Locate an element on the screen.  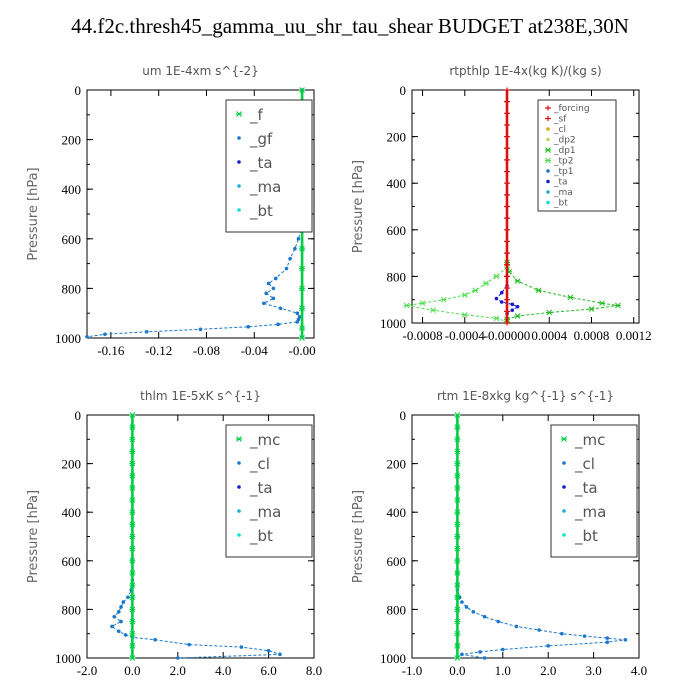
series-tp2 is located at coordinates (457, 294).